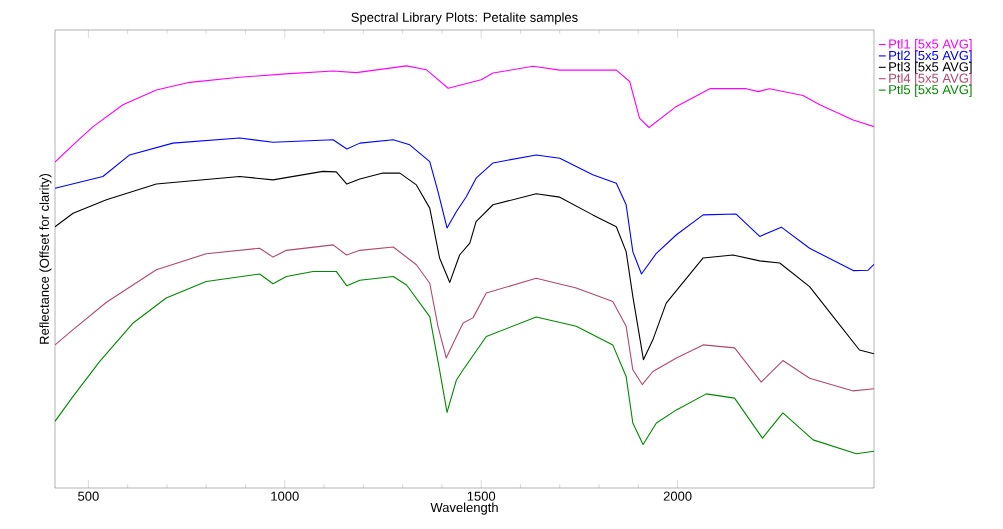 This screenshot has width=1003, height=529. I want to click on x-tick-label: 1000, so click(285, 496).